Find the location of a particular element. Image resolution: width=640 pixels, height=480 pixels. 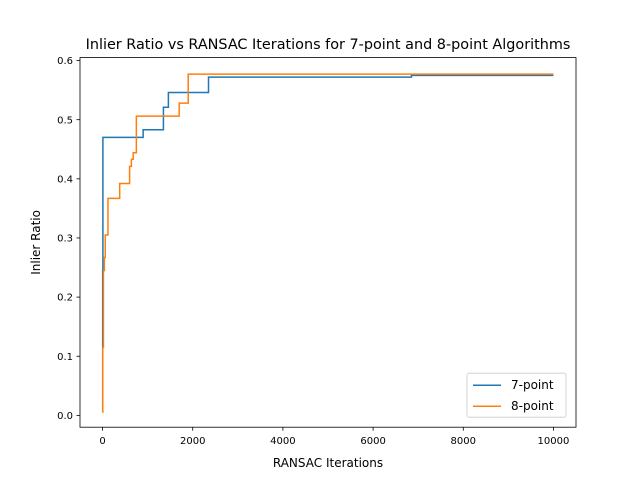

y-tick-label: 0.5 is located at coordinates (65, 120).